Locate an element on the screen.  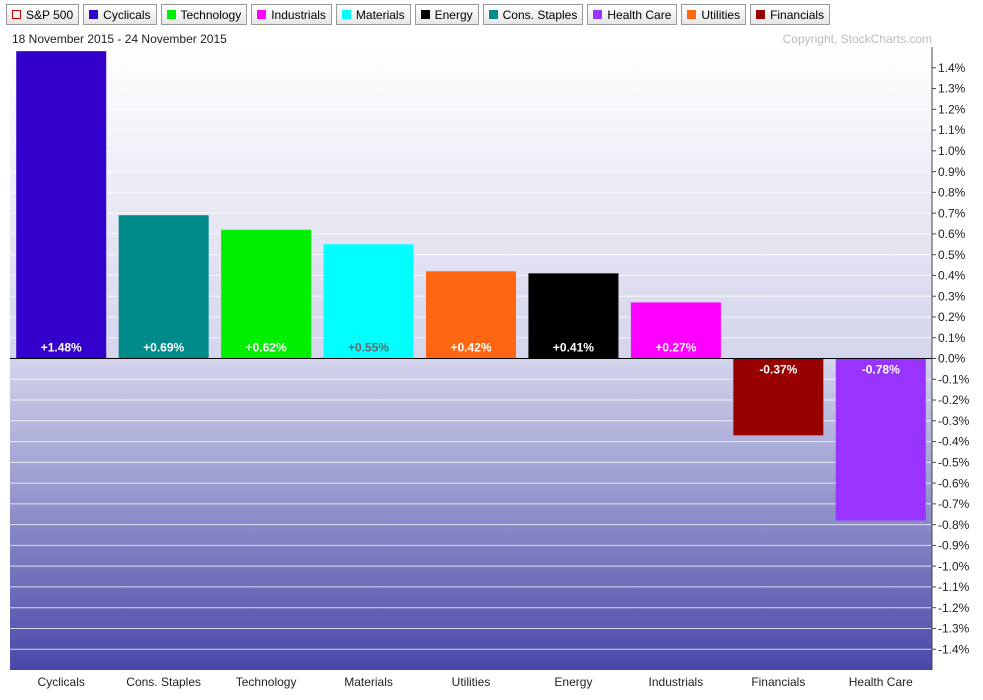
legend-label: Cons. Staples is located at coordinates (540, 14).